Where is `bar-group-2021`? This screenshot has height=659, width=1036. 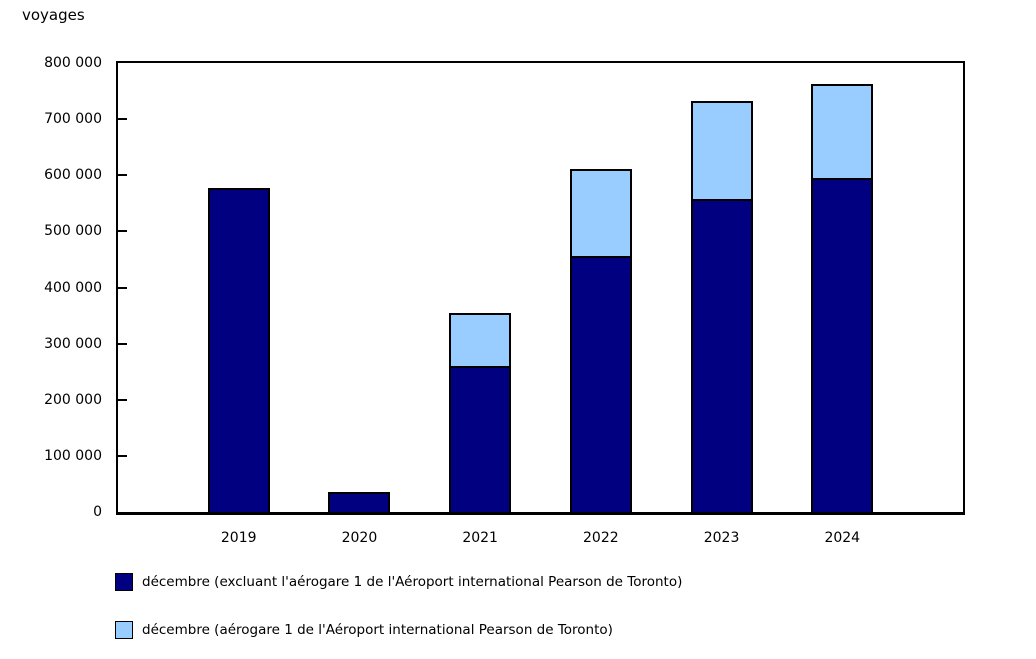 bar-group-2021 is located at coordinates (480, 412).